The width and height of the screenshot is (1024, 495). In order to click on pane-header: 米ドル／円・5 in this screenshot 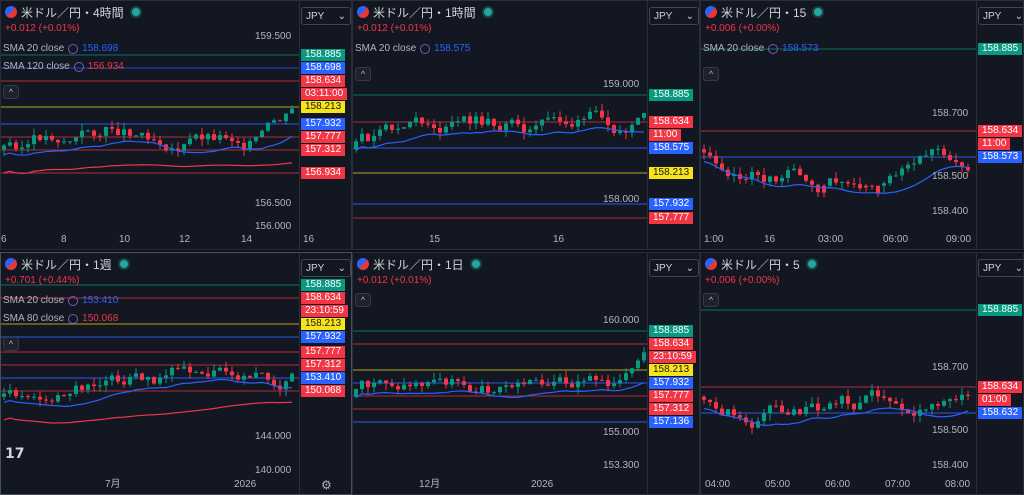, I will do `click(758, 264)`.